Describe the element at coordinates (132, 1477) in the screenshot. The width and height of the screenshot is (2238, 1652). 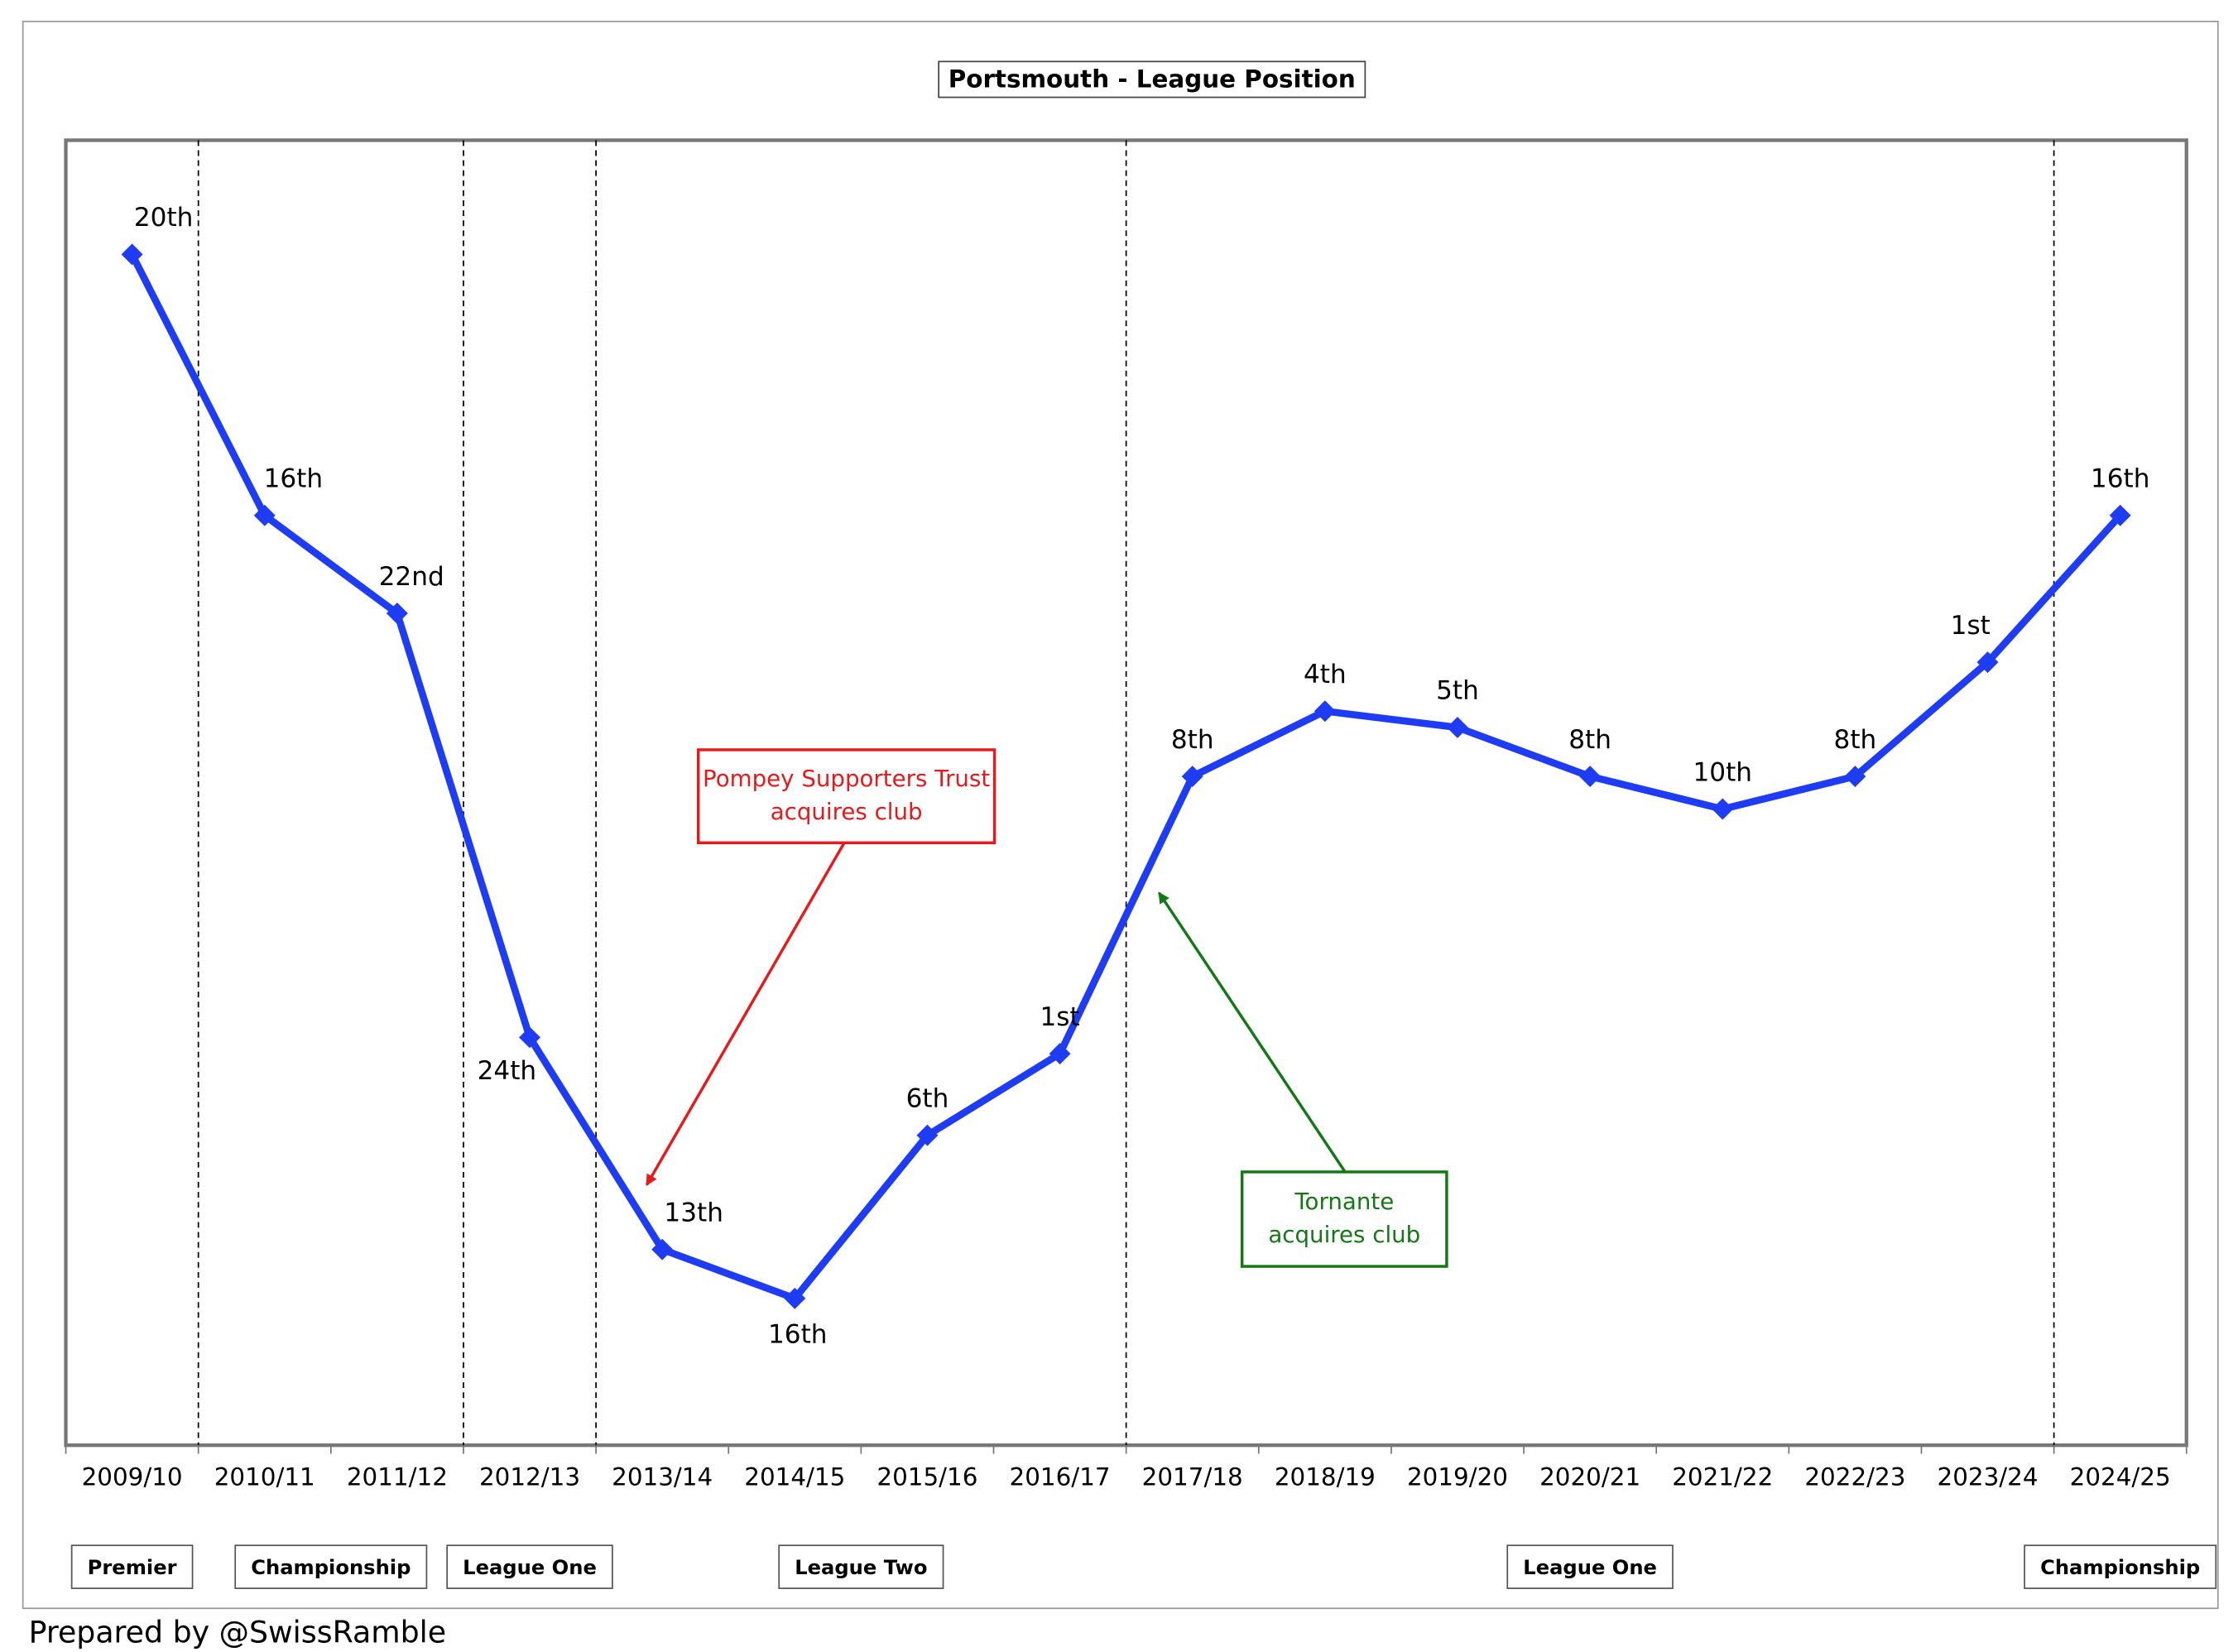
I see `x-tick-label: 2009/10` at that location.